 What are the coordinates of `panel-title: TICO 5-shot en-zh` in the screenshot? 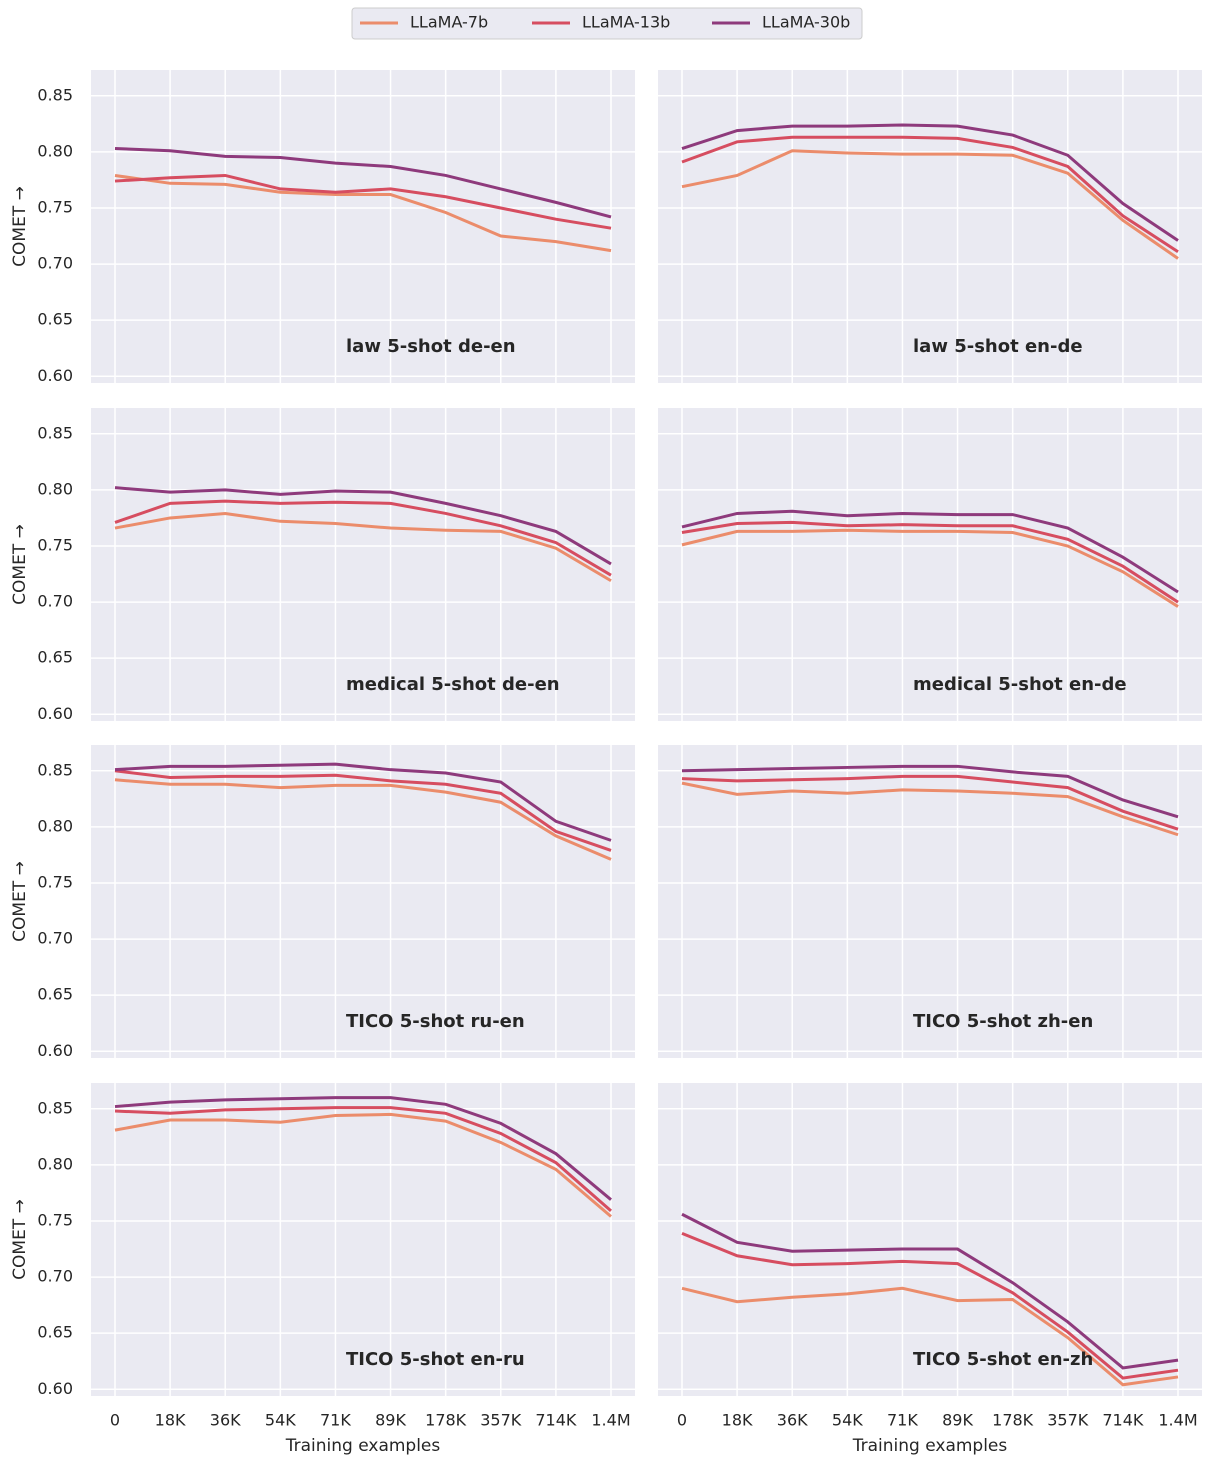 It's located at (1003, 1359).